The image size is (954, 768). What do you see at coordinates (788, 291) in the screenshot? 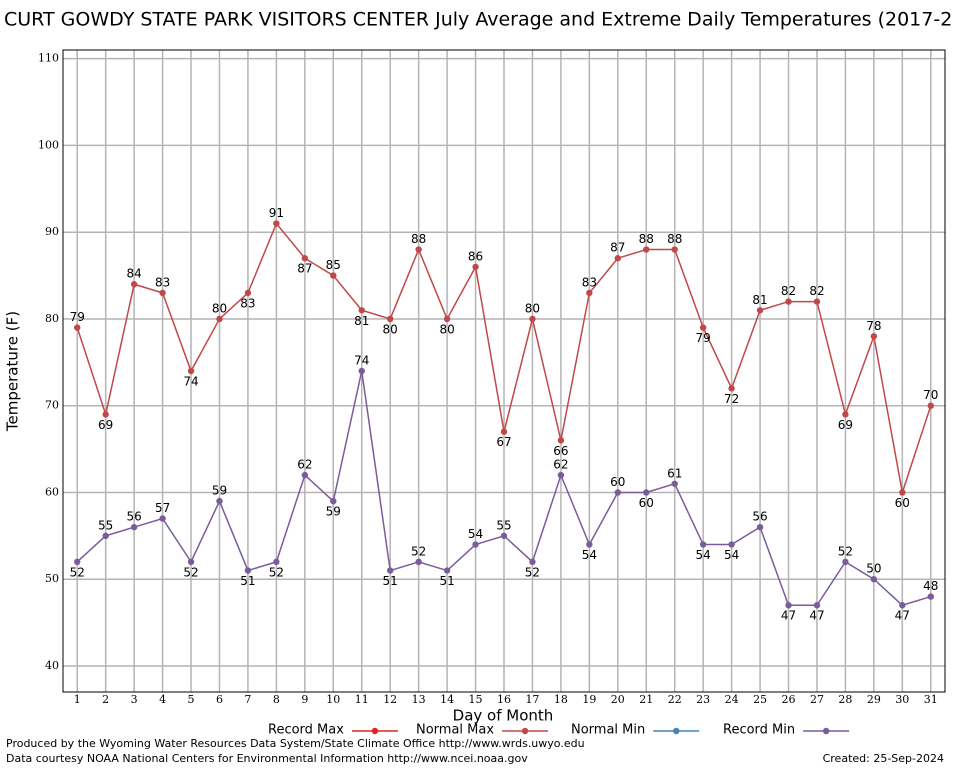
I see `data-label: 82` at bounding box center [788, 291].